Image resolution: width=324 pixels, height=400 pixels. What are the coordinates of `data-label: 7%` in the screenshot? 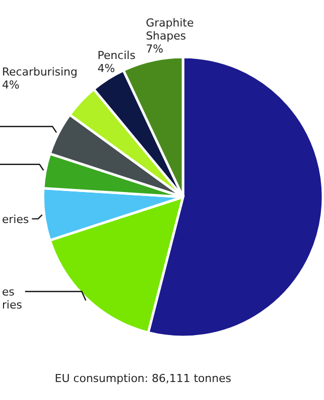 It's located at (155, 49).